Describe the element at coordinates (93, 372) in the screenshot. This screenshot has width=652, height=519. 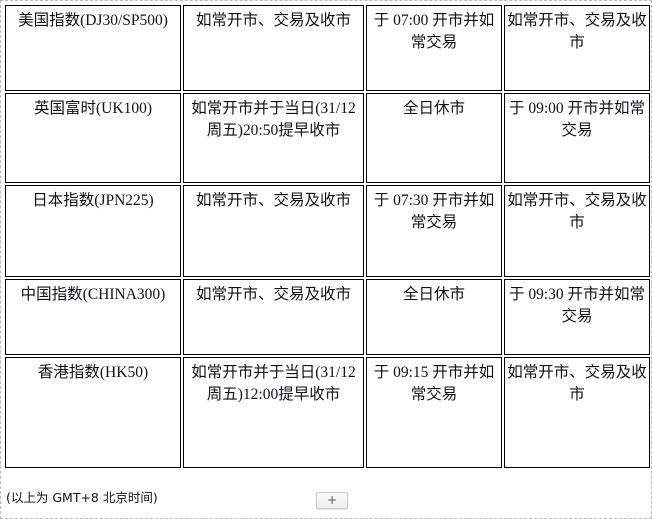
I see `instrument-label: 香港指数(HK50)` at that location.